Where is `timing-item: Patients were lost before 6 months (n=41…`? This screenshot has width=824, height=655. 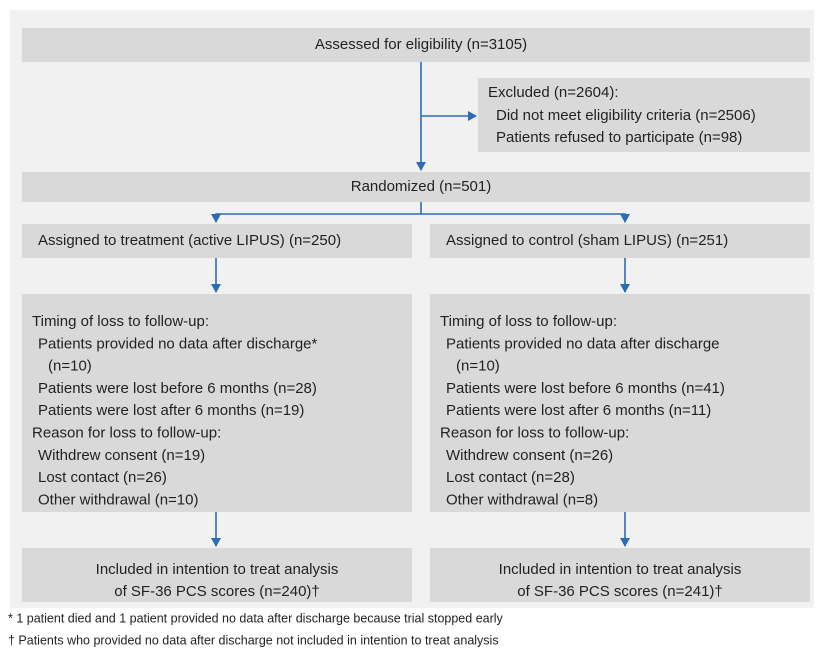 timing-item: Patients were lost before 6 months (n=41… is located at coordinates (585, 388).